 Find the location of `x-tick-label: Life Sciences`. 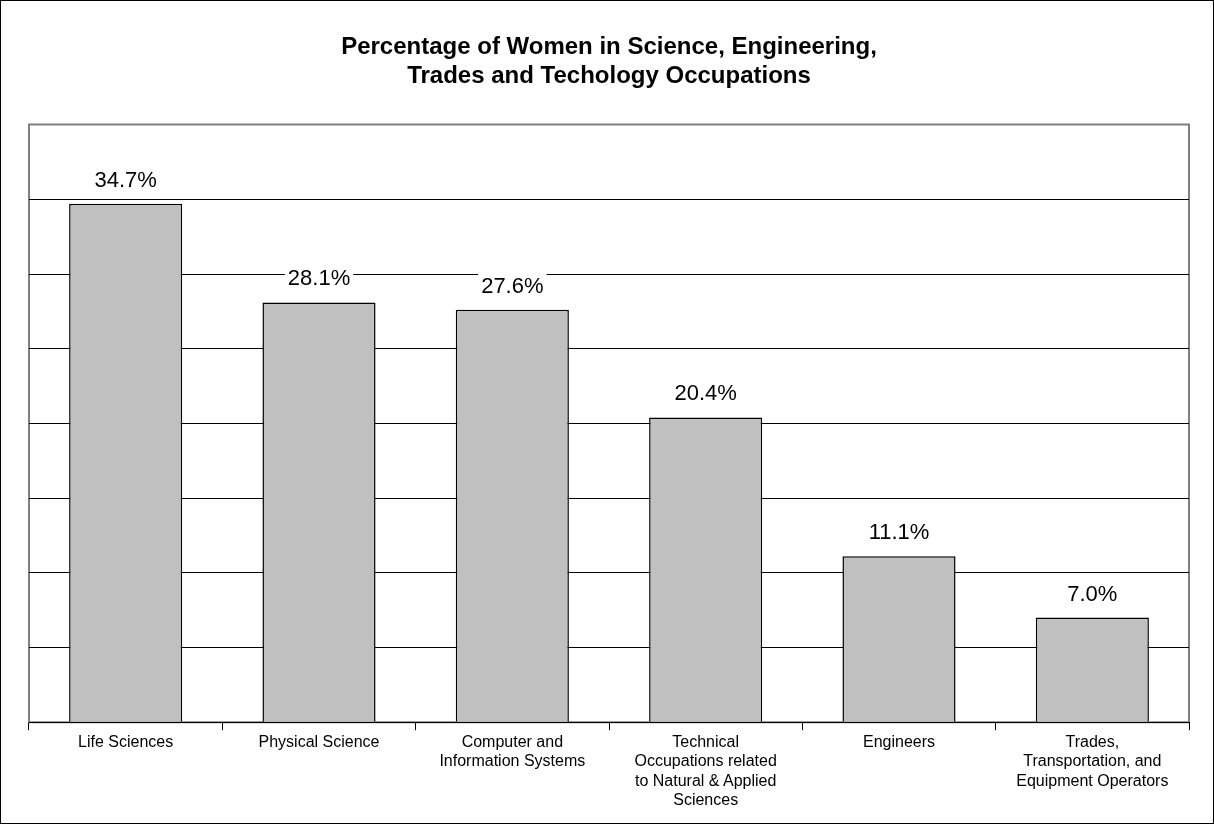

x-tick-label: Life Sciences is located at coordinates (126, 742).